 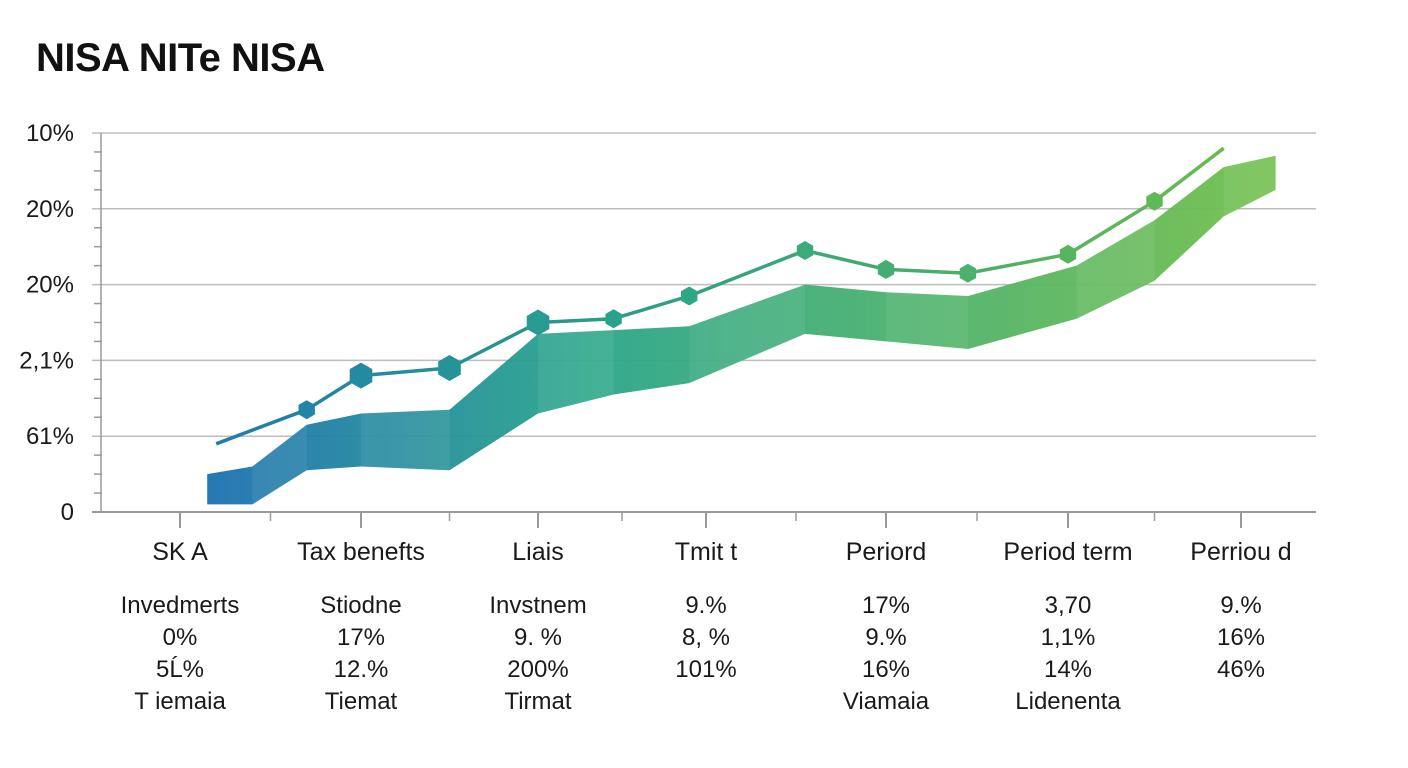 What do you see at coordinates (706, 637) in the screenshot?
I see `table-cell: 8, %` at bounding box center [706, 637].